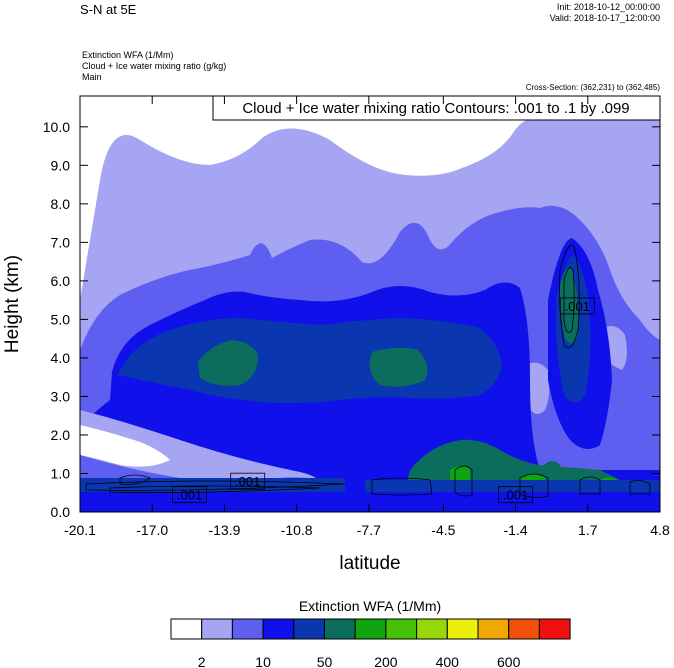 This screenshot has height=668, width=674. Describe the element at coordinates (92, 77) in the screenshot. I see `field-label-main: Main` at that location.